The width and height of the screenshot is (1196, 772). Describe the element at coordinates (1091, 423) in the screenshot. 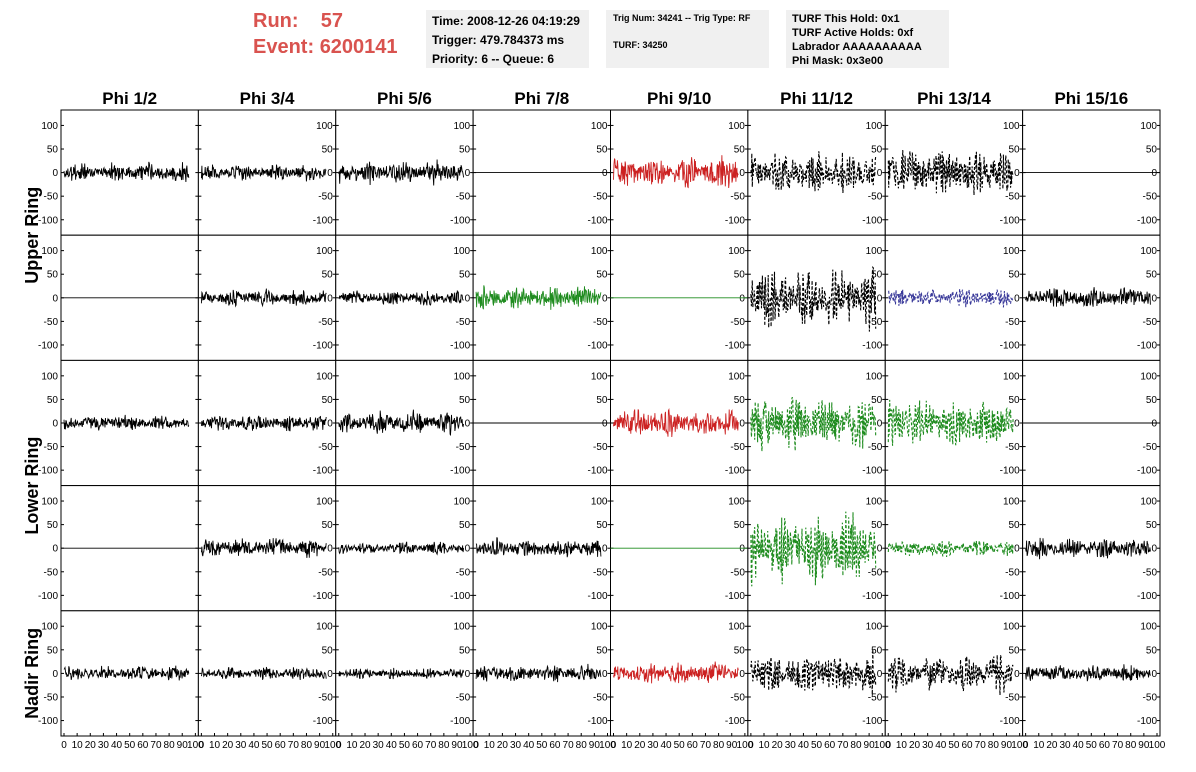

I see `panel-r3-c8: 100 50 0 -50 -100` at that location.